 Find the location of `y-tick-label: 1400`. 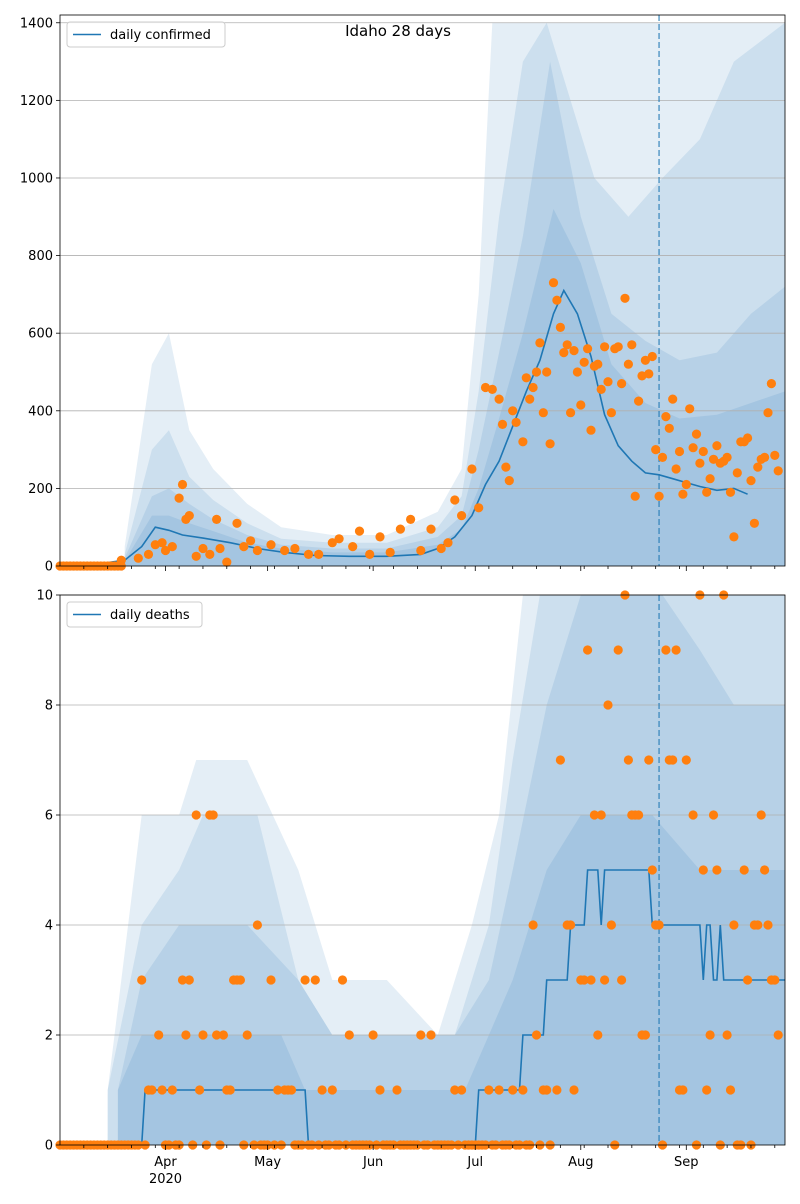

y-tick-label: 1400 is located at coordinates (36, 23).